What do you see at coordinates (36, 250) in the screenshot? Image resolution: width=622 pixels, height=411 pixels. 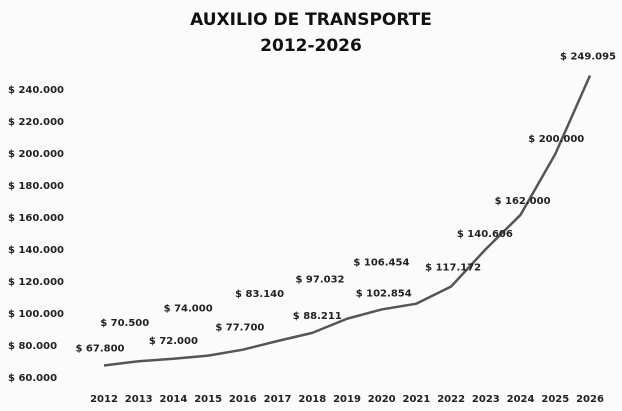 I see `y-tick-label: $ 140.000` at bounding box center [36, 250].